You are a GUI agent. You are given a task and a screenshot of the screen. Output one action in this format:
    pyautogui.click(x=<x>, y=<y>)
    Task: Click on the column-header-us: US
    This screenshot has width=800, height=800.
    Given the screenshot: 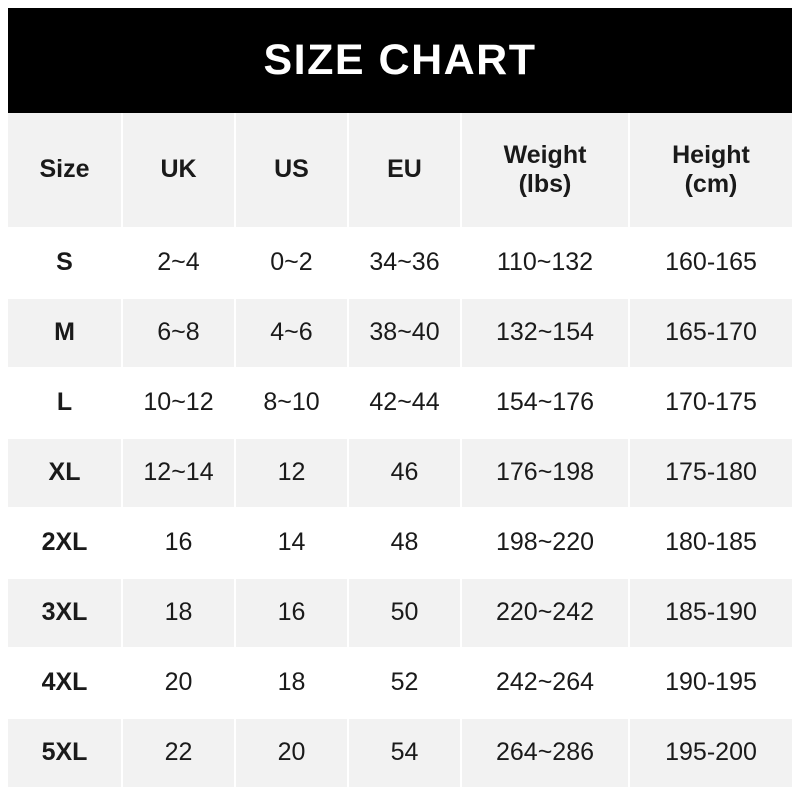 What is the action you would take?
    pyautogui.click(x=292, y=171)
    